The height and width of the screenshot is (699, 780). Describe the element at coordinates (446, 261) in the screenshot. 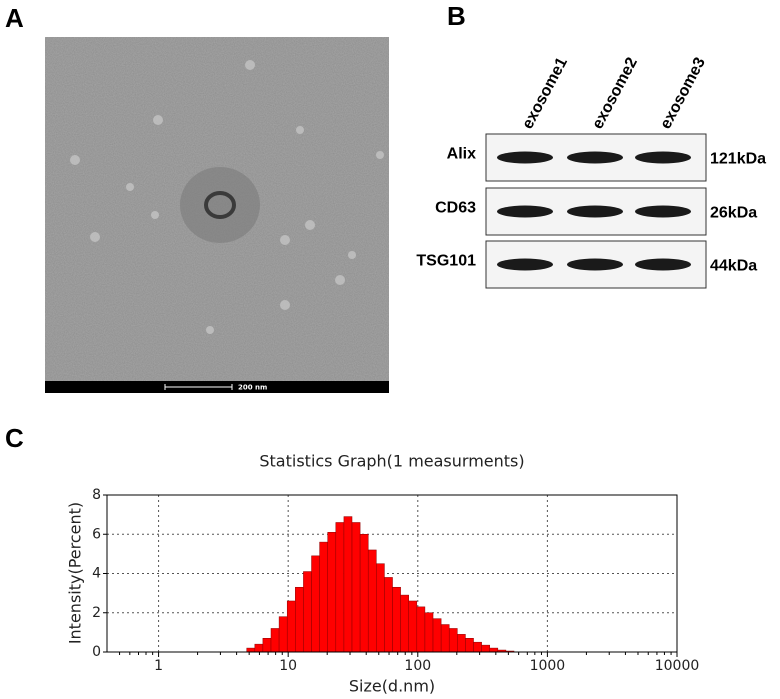

I see `protein-label: TSG101` at that location.